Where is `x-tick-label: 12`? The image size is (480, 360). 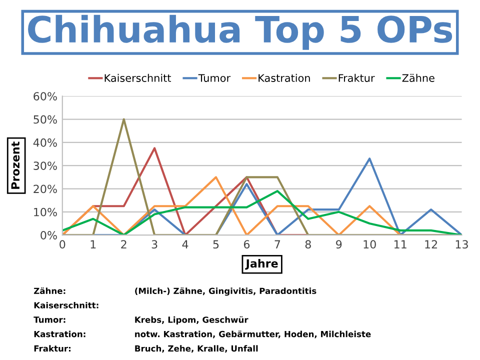
x-tick-label: 12 is located at coordinates (431, 244).